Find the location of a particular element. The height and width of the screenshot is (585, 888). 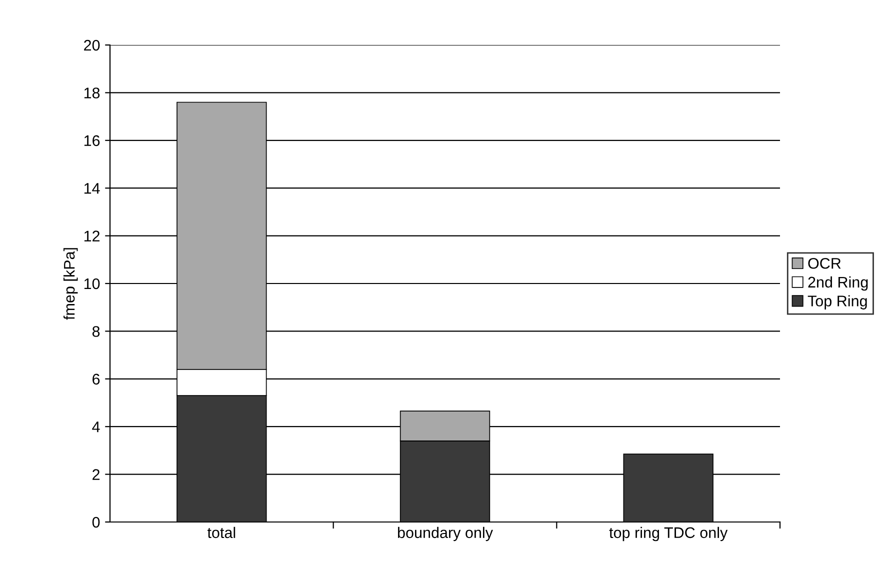

y-tick-label: 18 is located at coordinates (92, 93).